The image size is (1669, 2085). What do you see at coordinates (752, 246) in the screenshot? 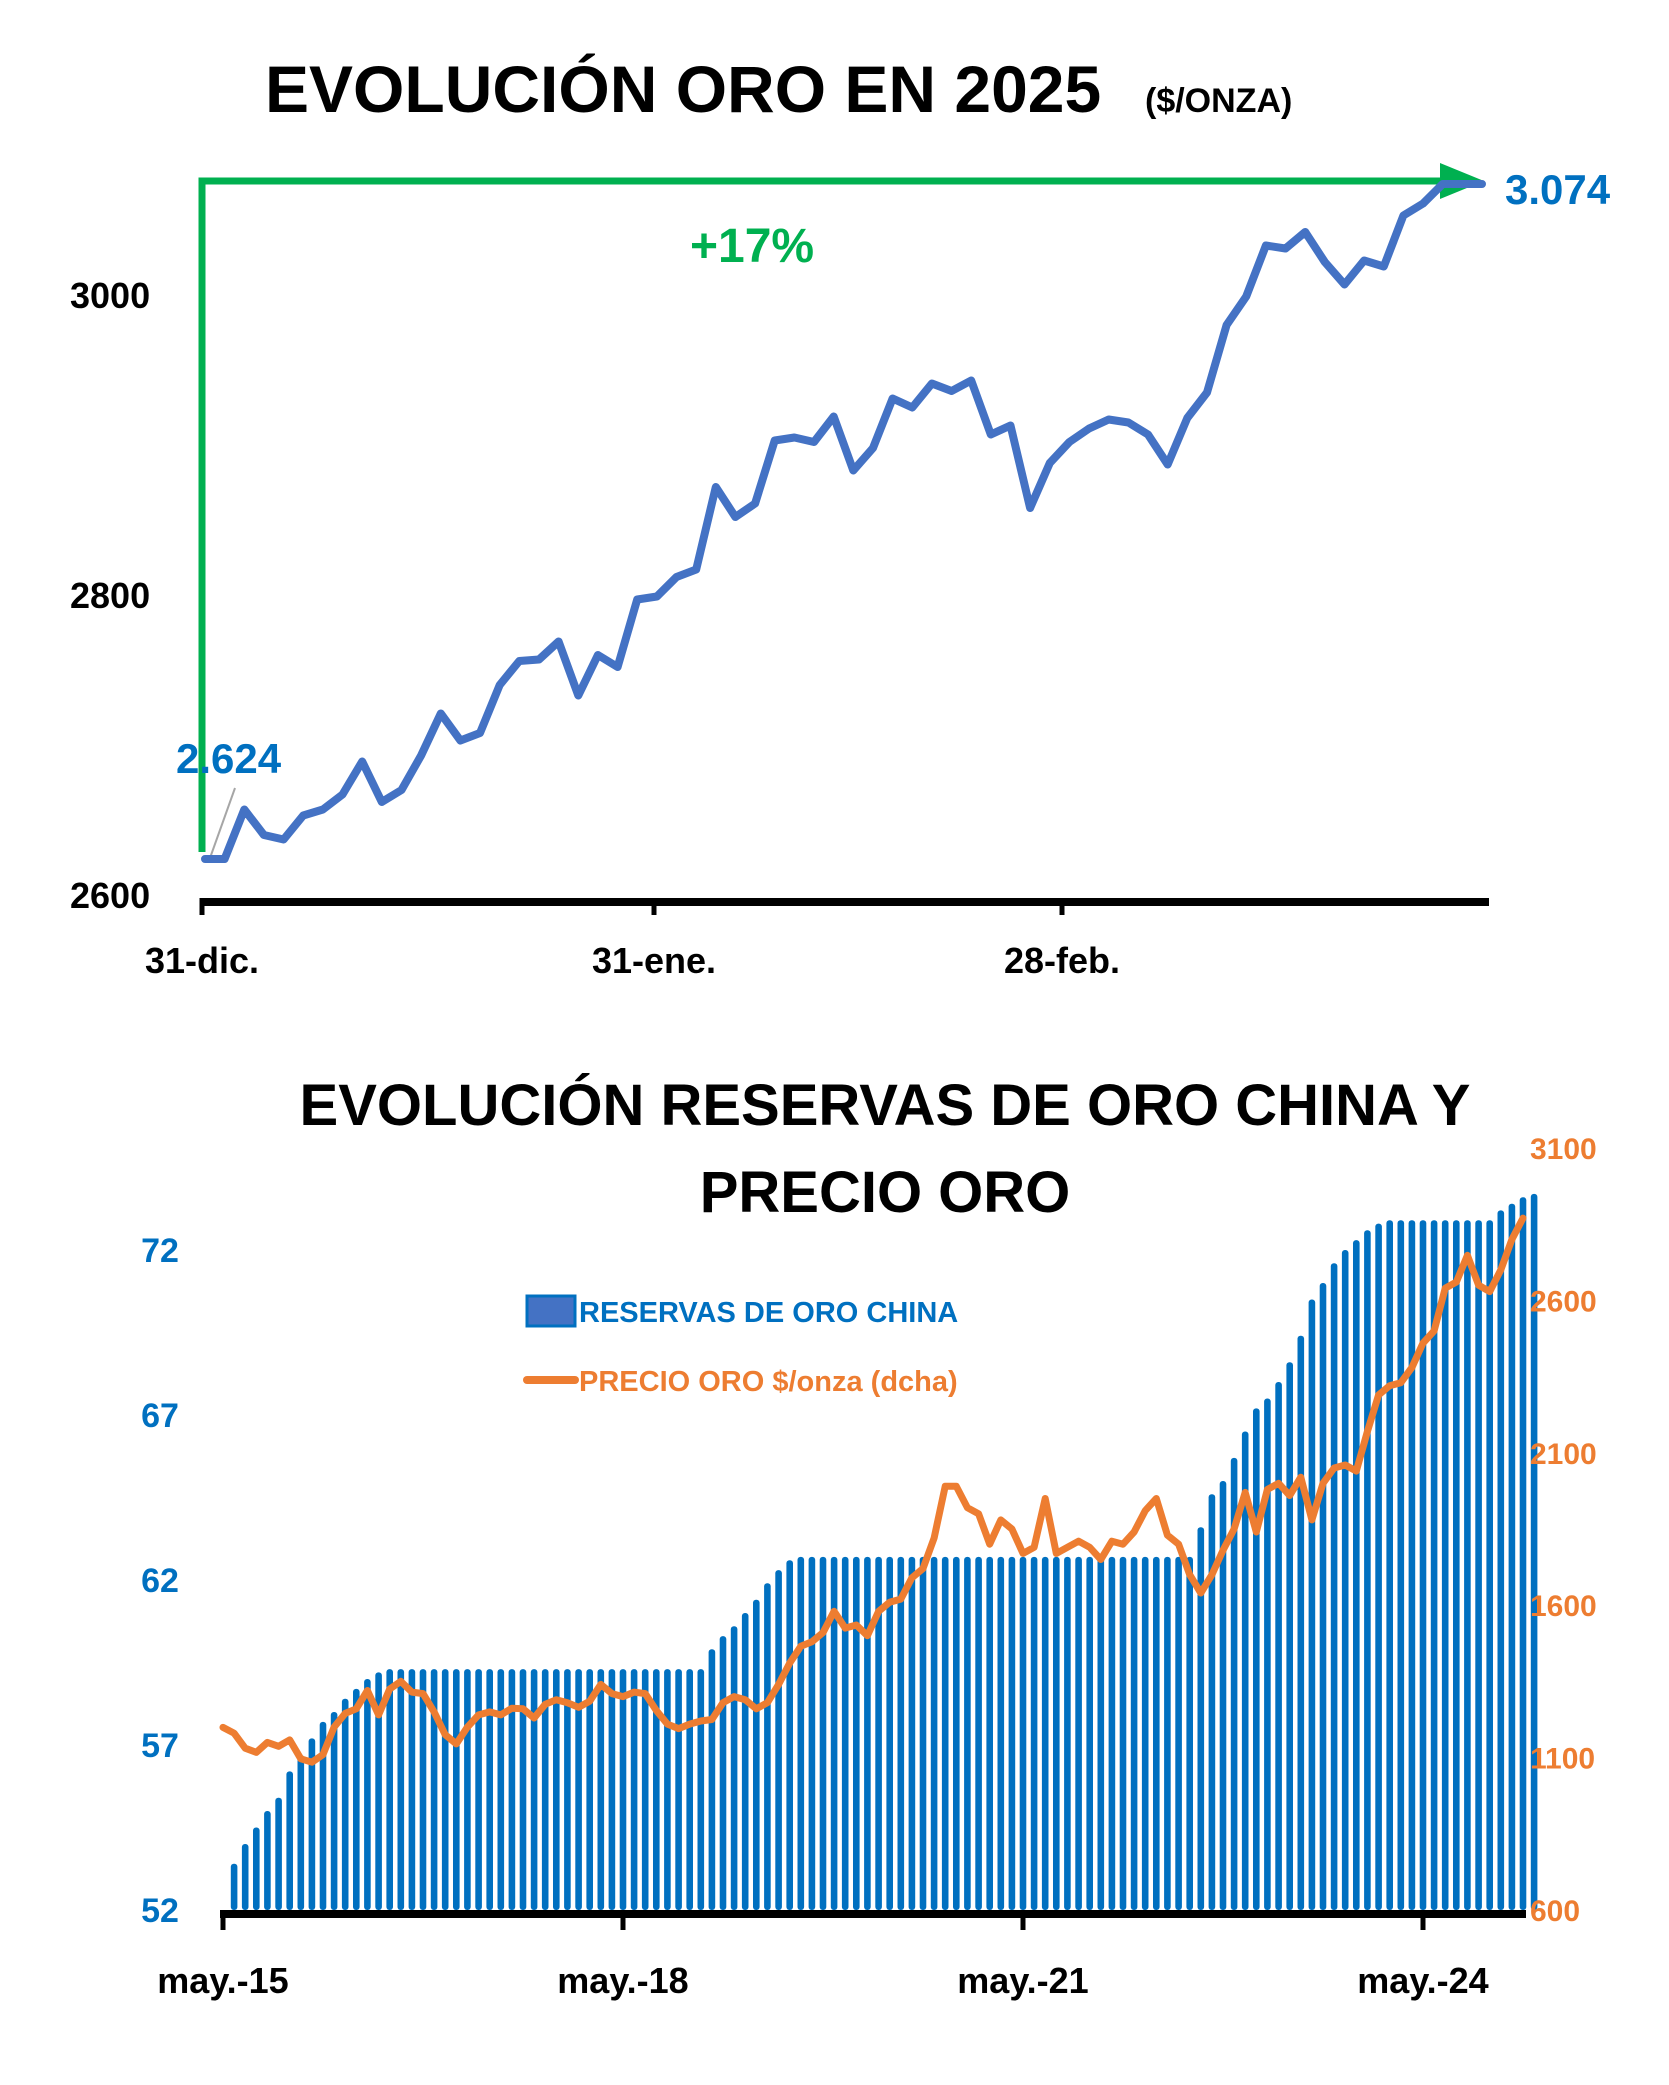
I see `change-percent-label: +17%` at bounding box center [752, 246].